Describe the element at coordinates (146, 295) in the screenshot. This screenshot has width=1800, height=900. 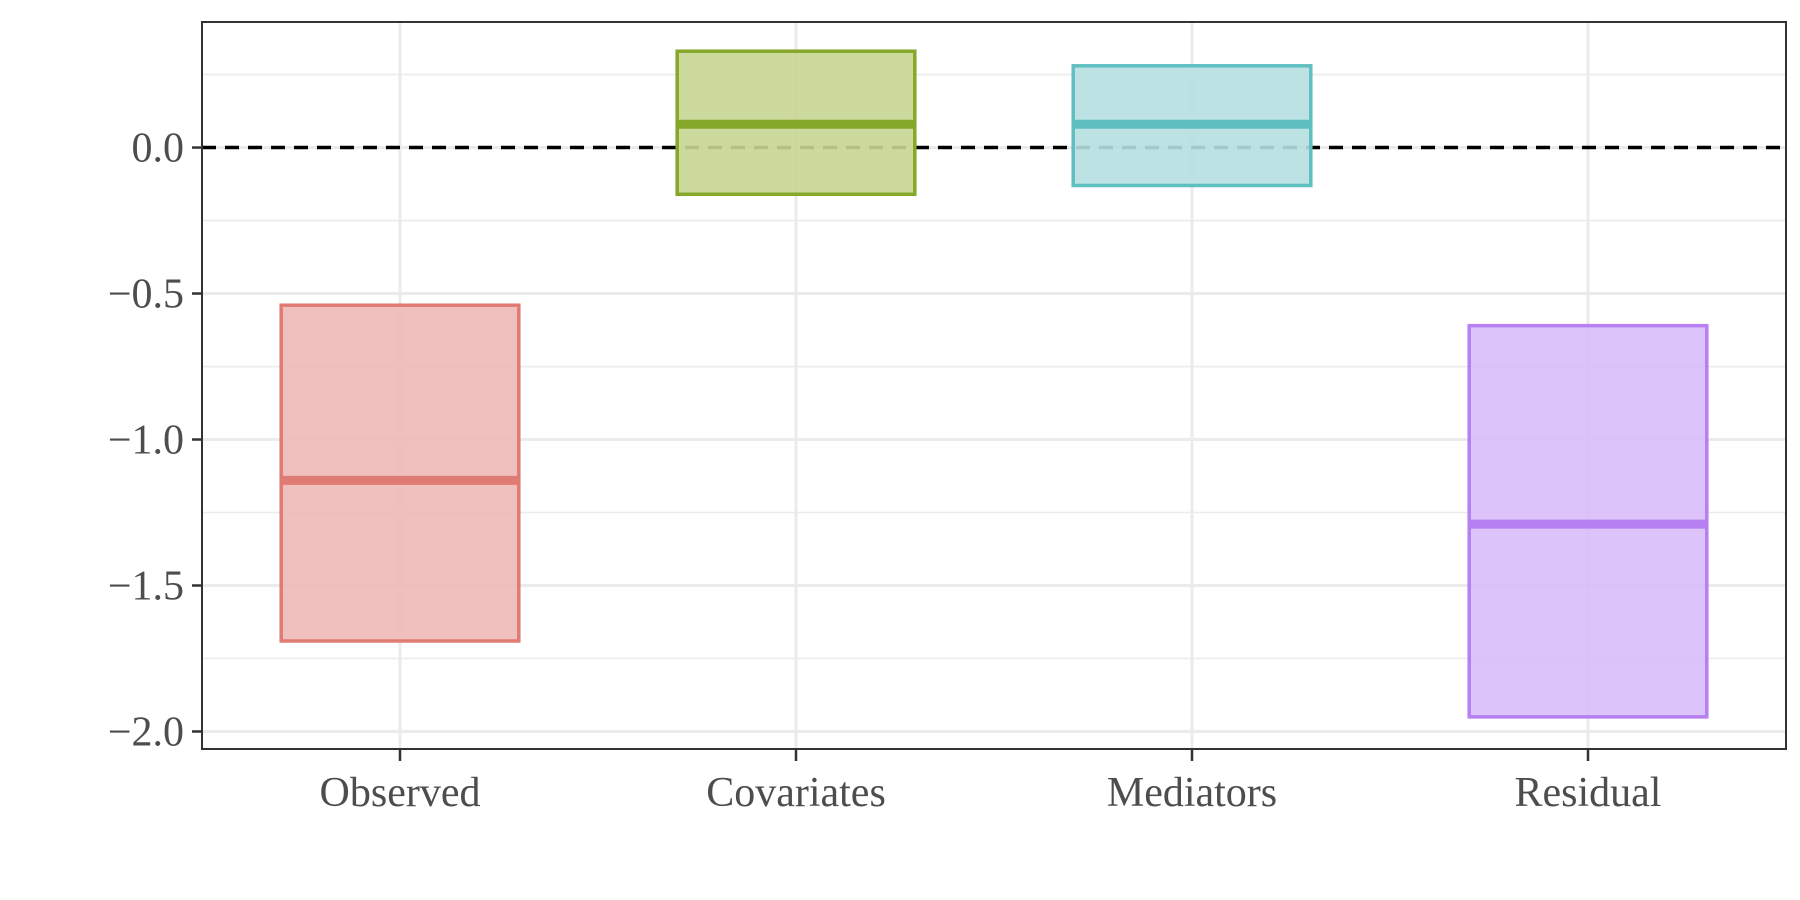
I see `y-tick-label: −0.5` at that location.